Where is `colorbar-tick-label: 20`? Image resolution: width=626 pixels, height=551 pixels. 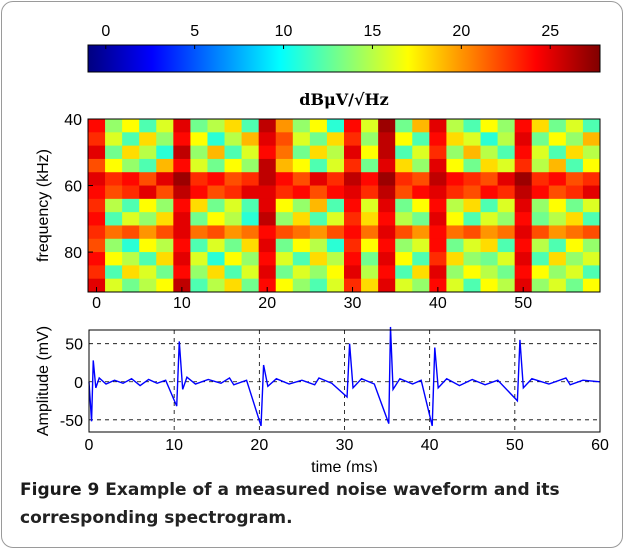
colorbar-tick-label: 20 is located at coordinates (461, 31).